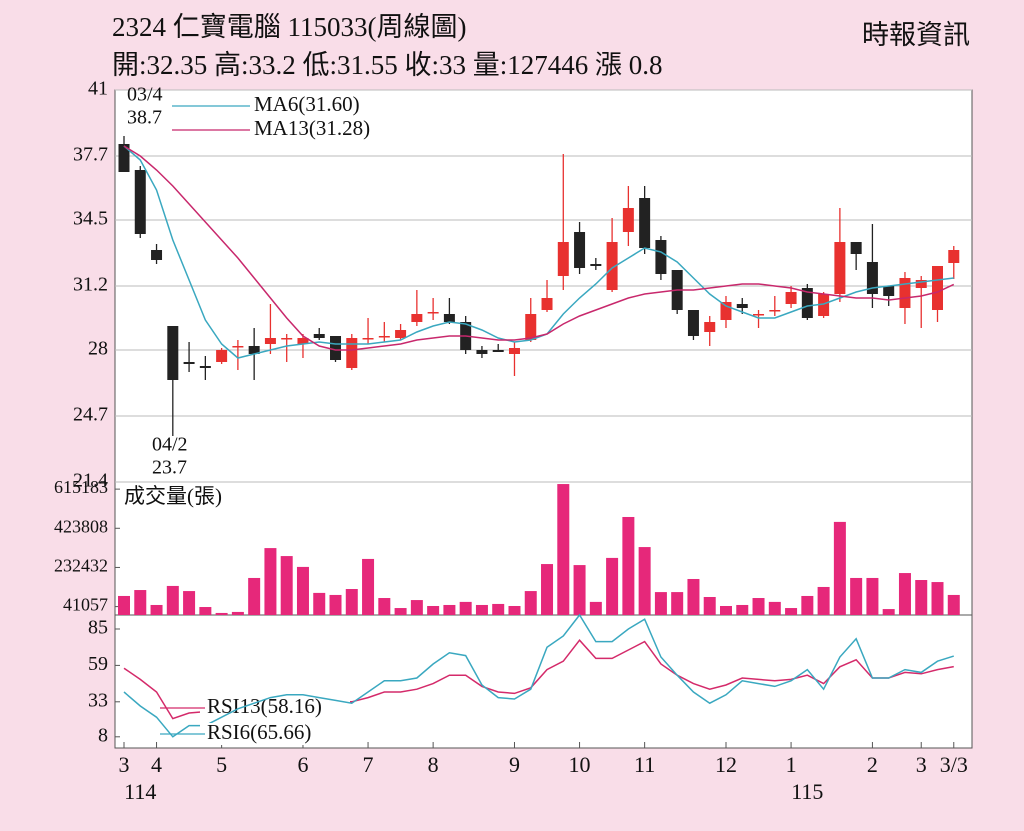  Describe the element at coordinates (90, 285) in the screenshot. I see `y-tick-label: 31.2` at that location.